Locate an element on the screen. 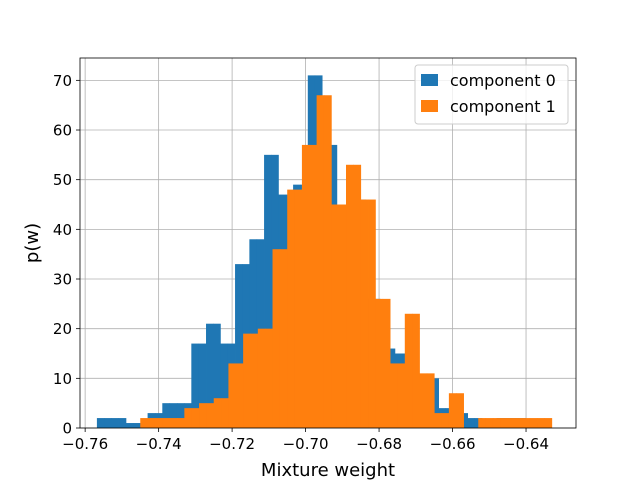  y-tick-label: 20 is located at coordinates (62, 329).